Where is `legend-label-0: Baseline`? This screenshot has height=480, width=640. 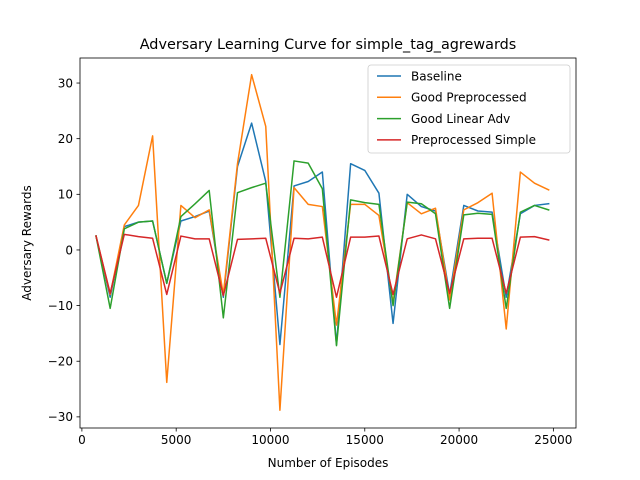
legend-label-0: Baseline is located at coordinates (436, 76).